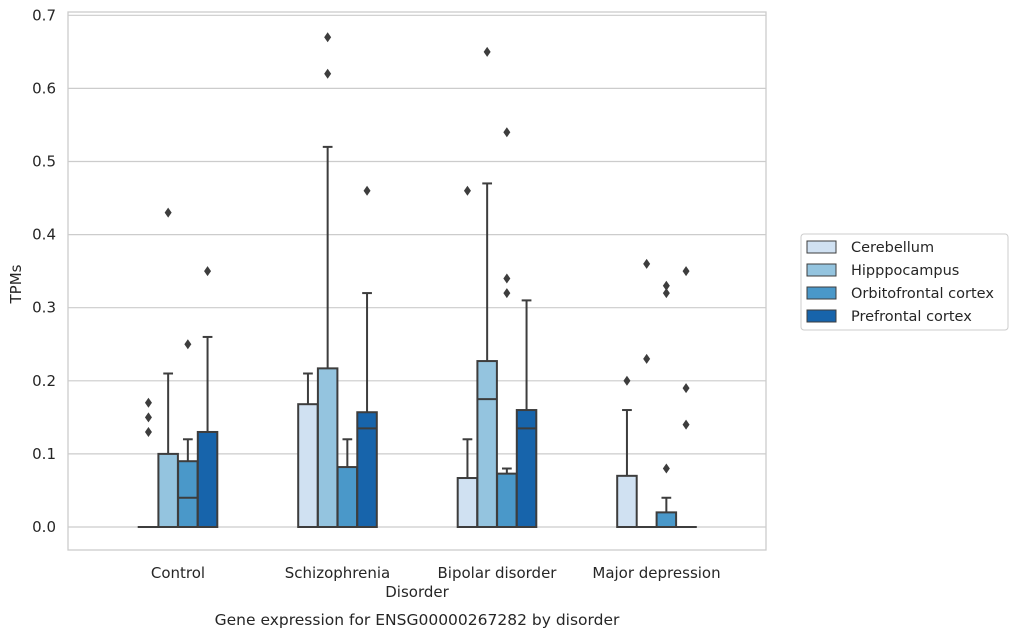  Describe the element at coordinates (417, 592) in the screenshot. I see `x-axis-label: Disorder` at that location.